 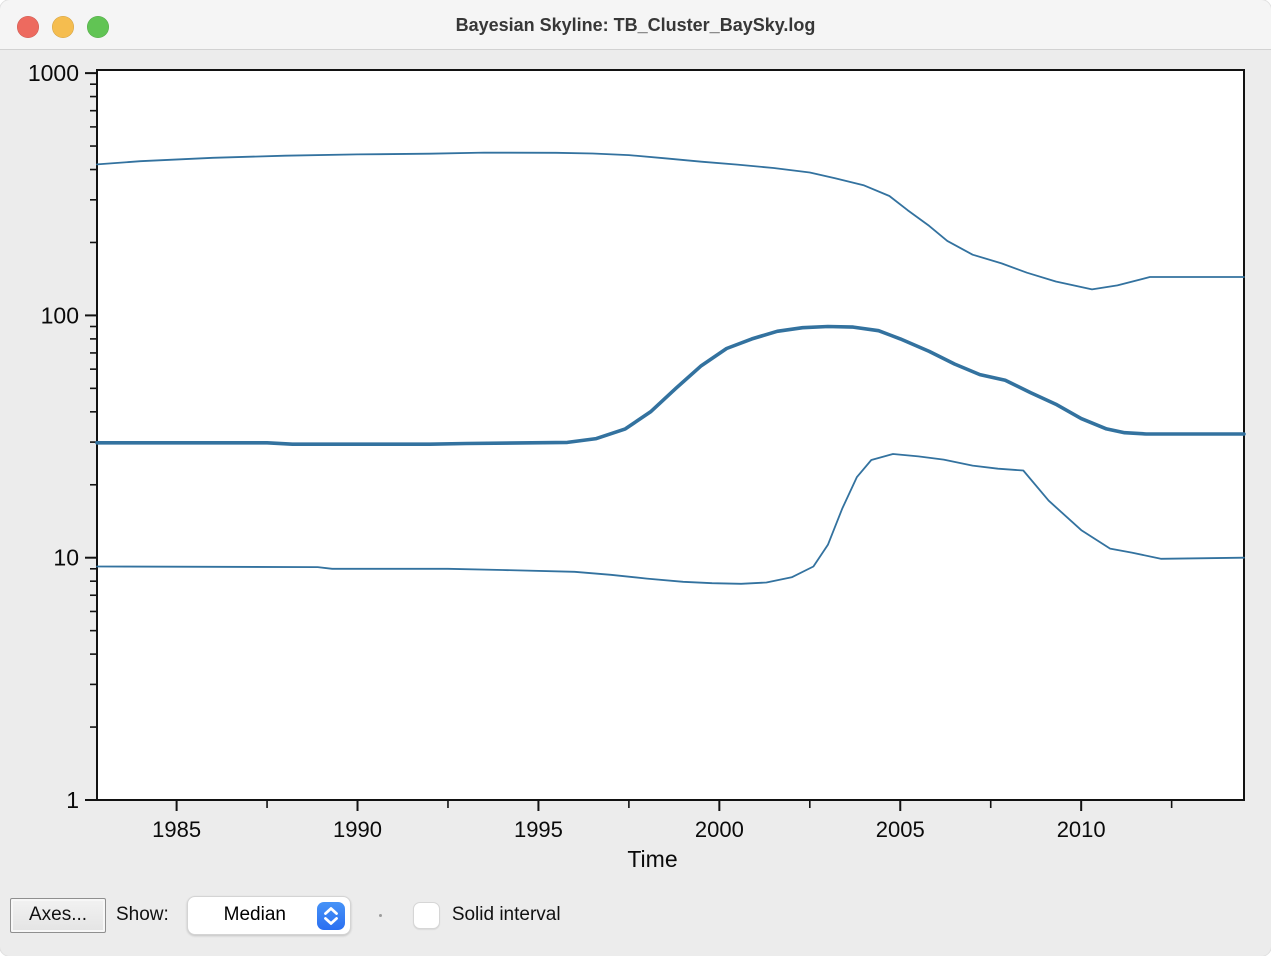 I want to click on series-median, so click(x=670, y=385).